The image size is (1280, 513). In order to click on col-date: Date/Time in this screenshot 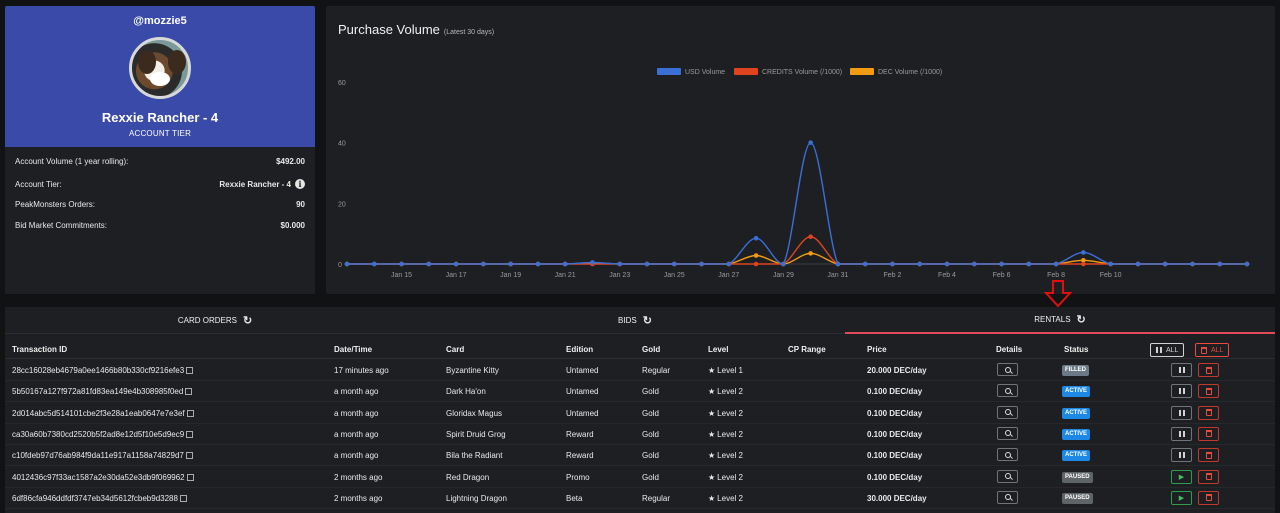, I will do `click(353, 349)`.